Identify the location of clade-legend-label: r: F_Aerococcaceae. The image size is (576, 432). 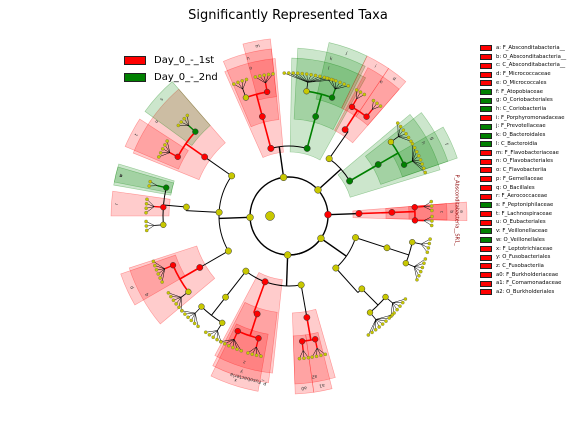
(522, 196).